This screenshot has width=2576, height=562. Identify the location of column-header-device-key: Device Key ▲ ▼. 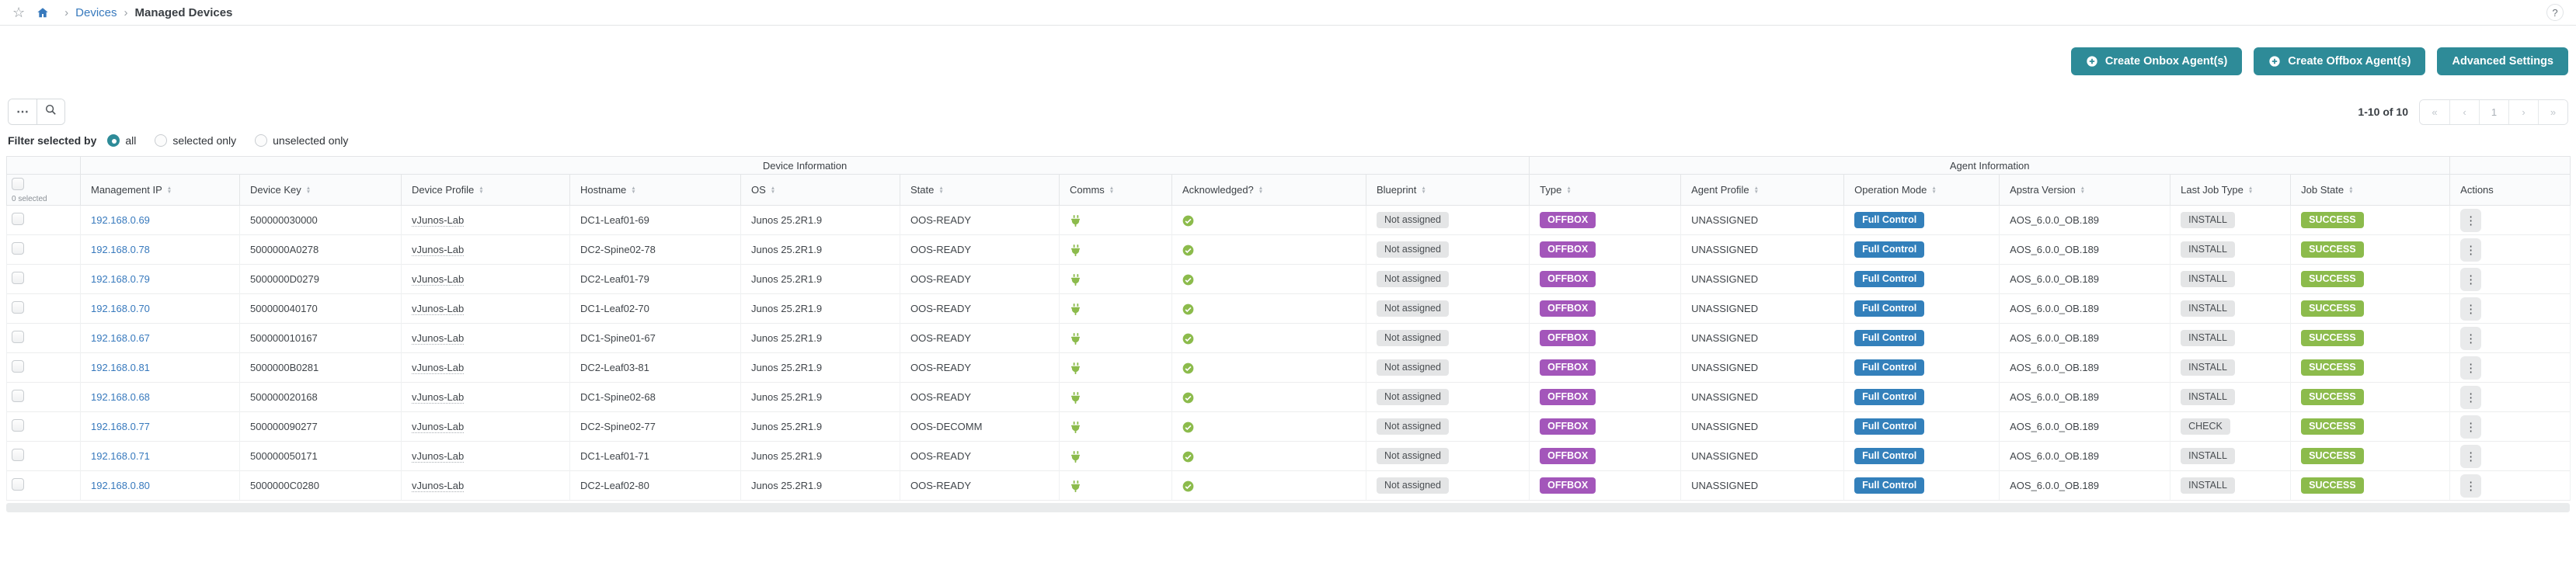
(320, 190).